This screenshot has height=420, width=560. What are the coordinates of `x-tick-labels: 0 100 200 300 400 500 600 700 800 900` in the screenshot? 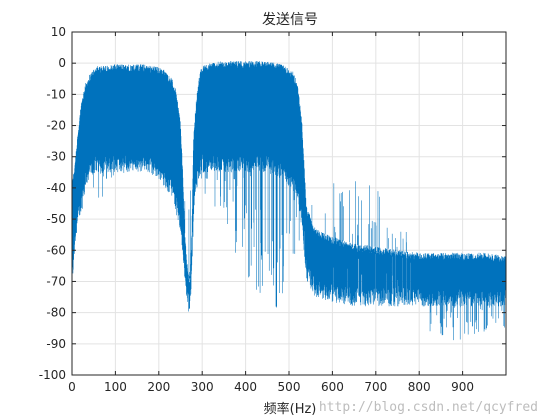 It's located at (271, 387).